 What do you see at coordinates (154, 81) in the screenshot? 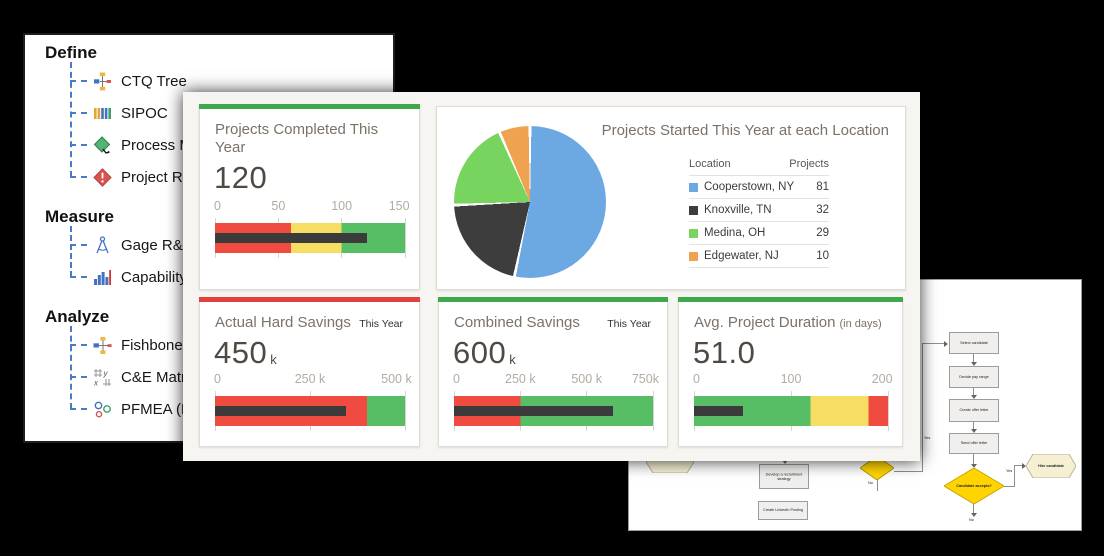
I see `tree-item-label: CTQ Tree` at bounding box center [154, 81].